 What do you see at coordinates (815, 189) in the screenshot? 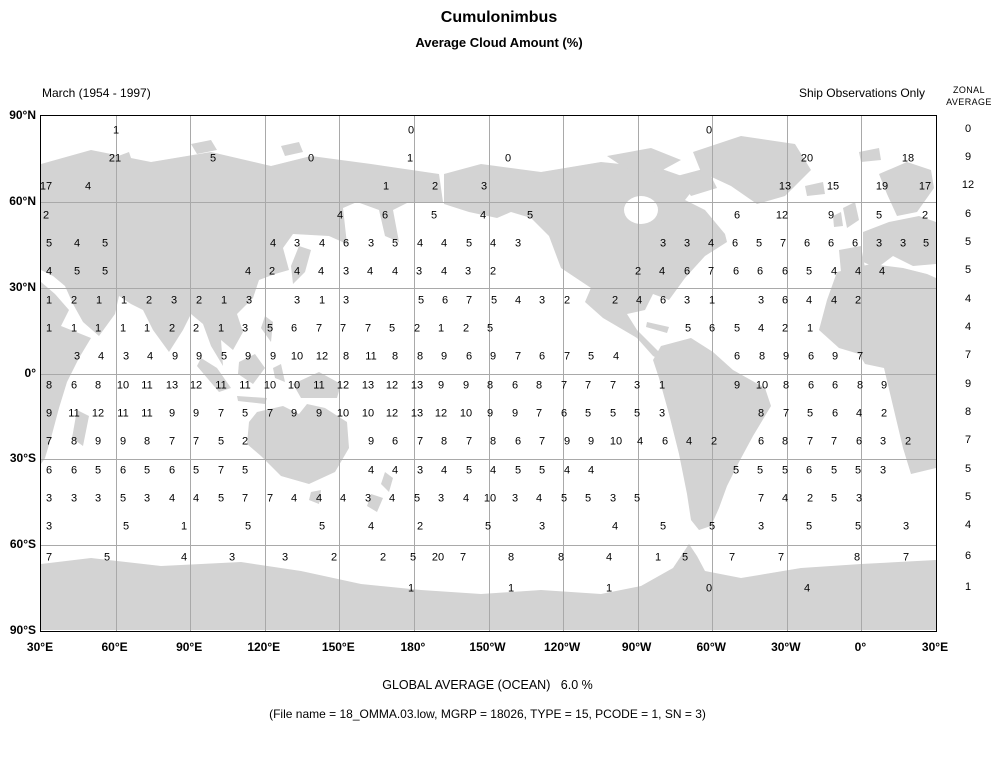
I see `landmass-iceland` at bounding box center [815, 189].